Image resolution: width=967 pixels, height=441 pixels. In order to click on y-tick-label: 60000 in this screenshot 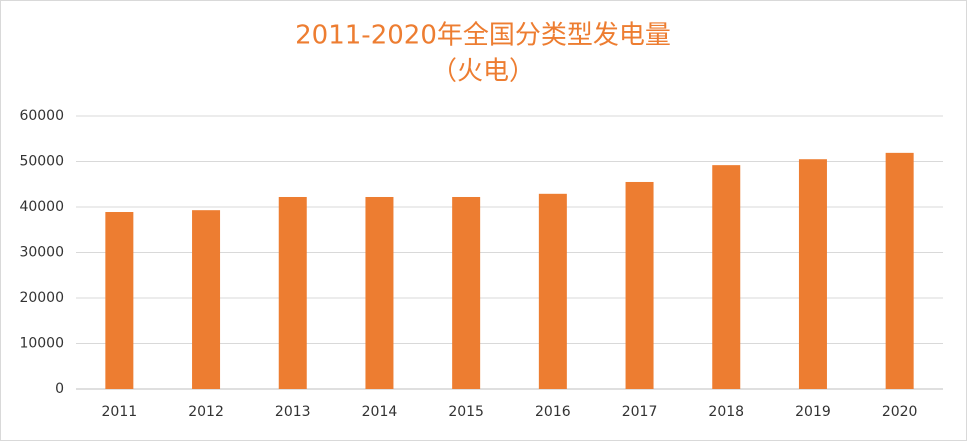, I will do `click(41, 116)`.